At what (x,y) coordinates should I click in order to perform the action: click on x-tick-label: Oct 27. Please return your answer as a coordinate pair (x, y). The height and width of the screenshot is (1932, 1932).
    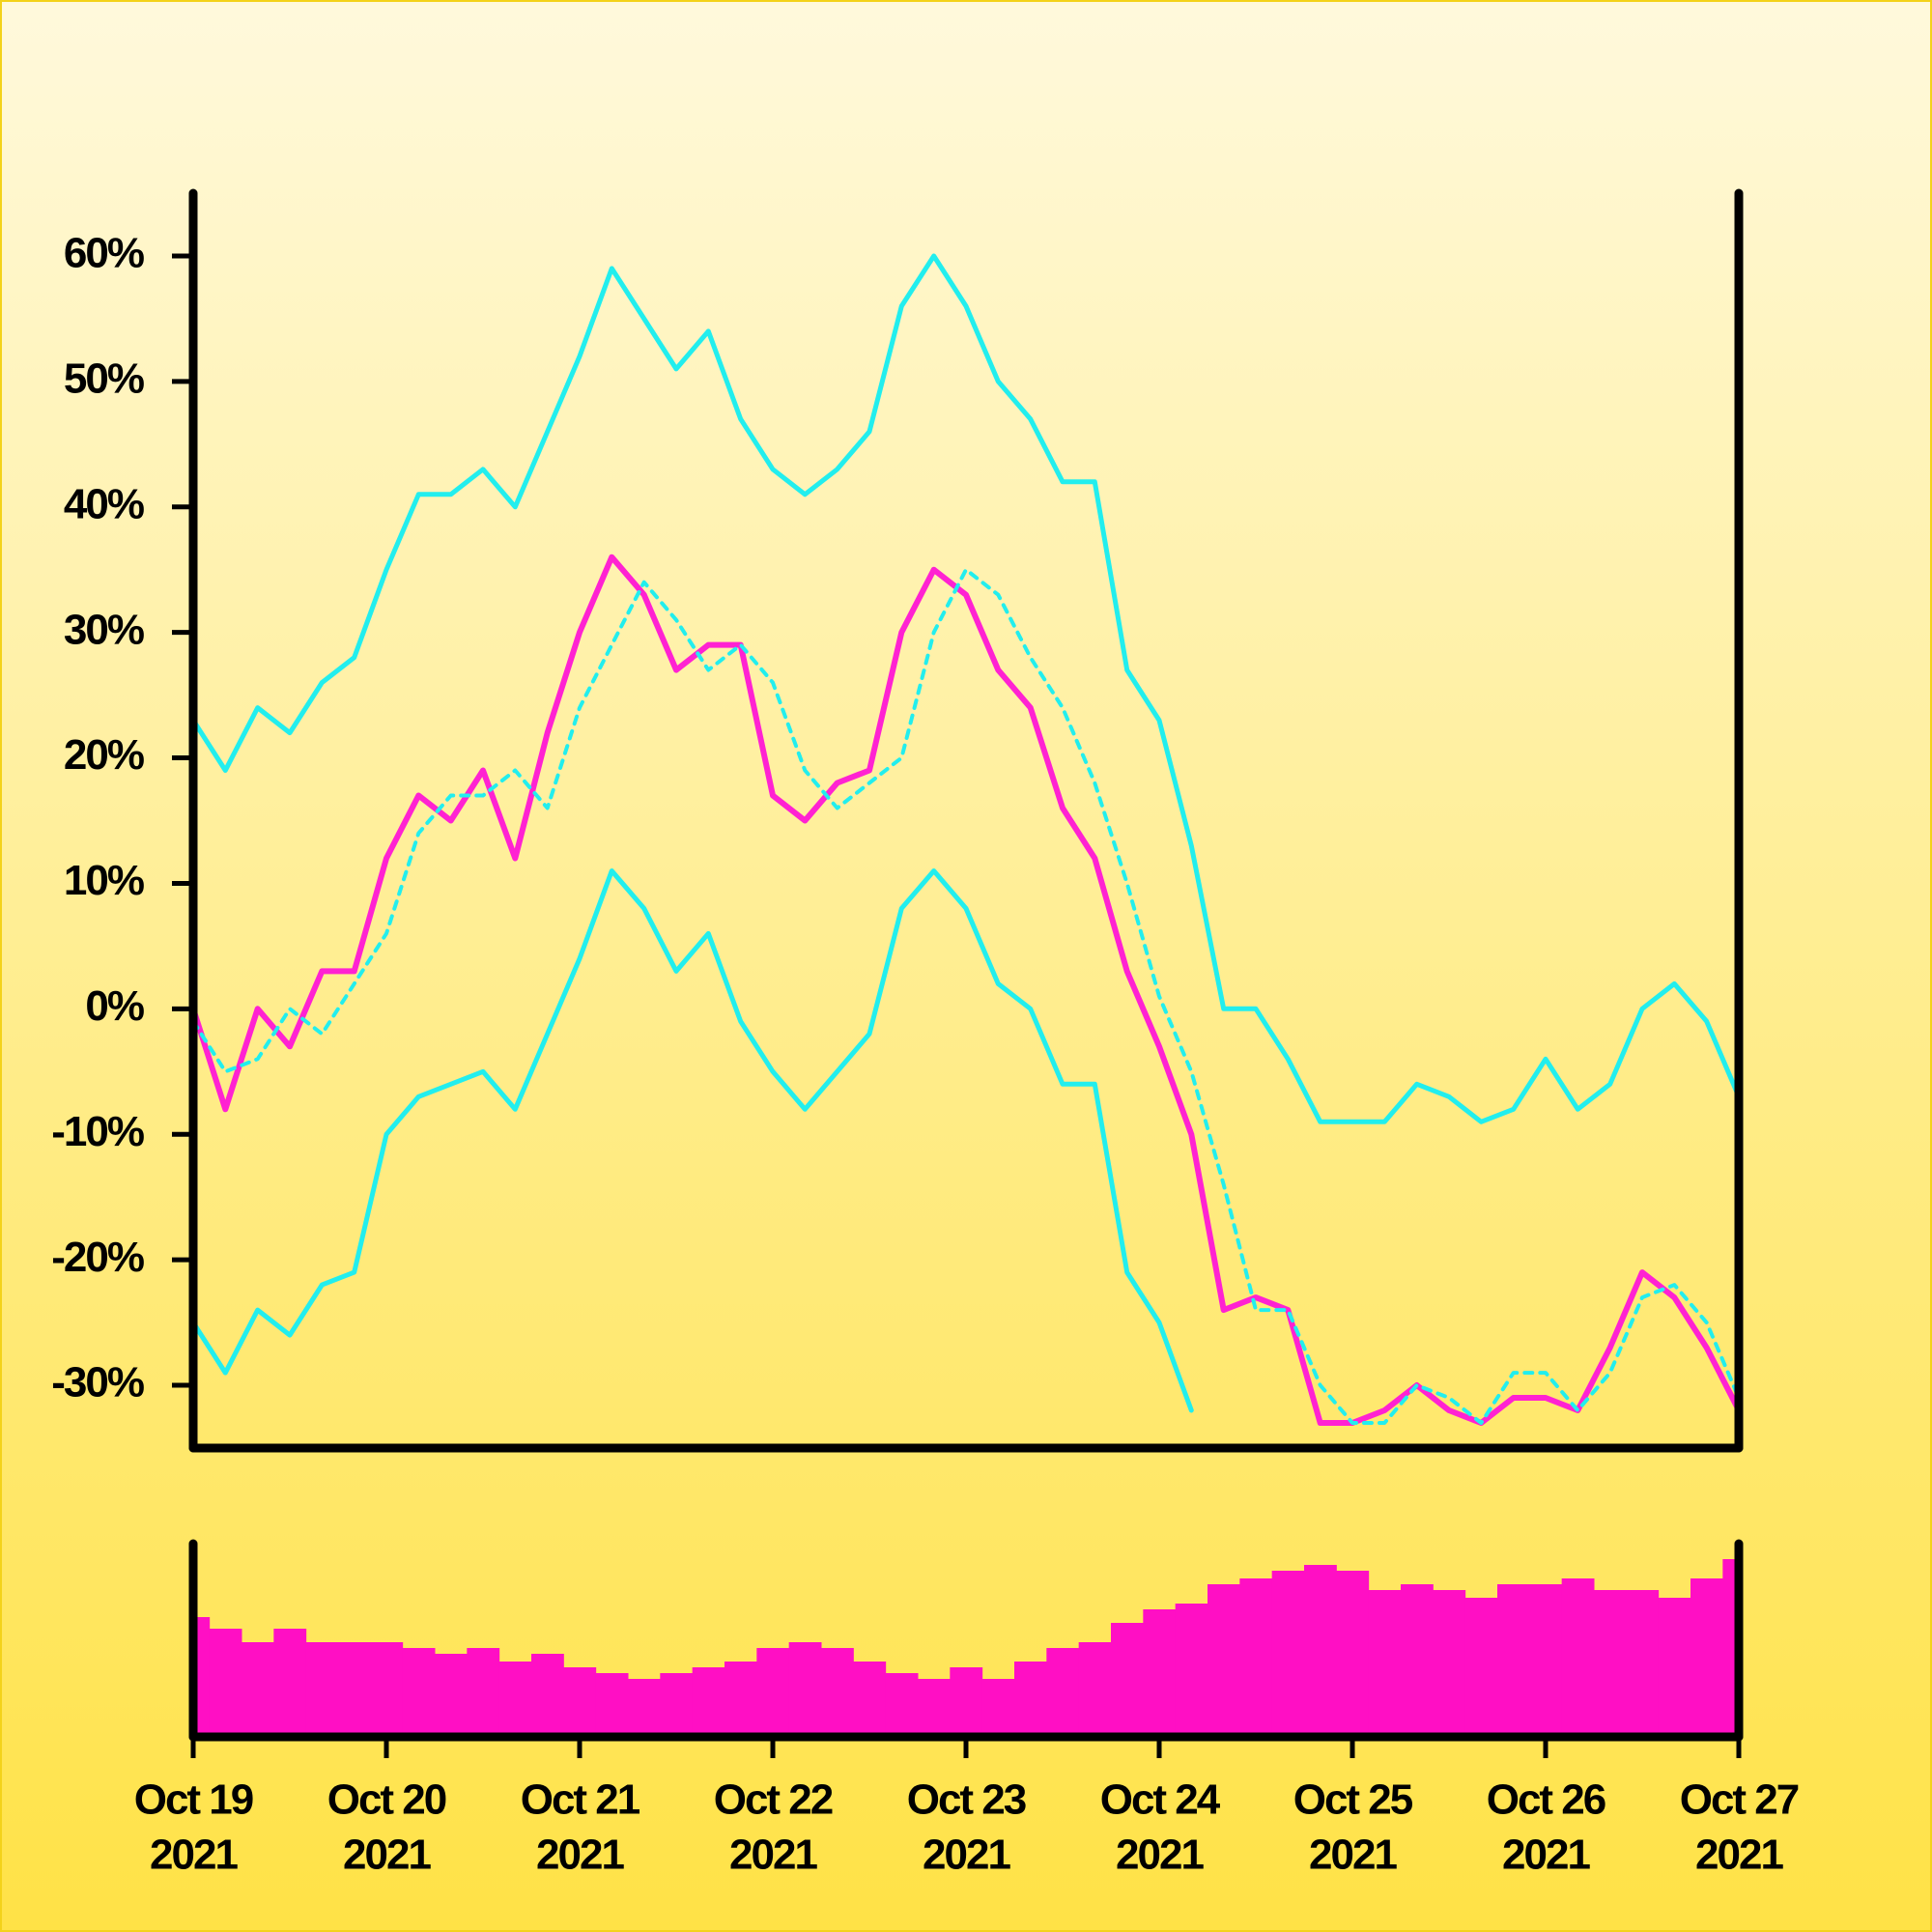
    Looking at the image, I should click on (1739, 1800).